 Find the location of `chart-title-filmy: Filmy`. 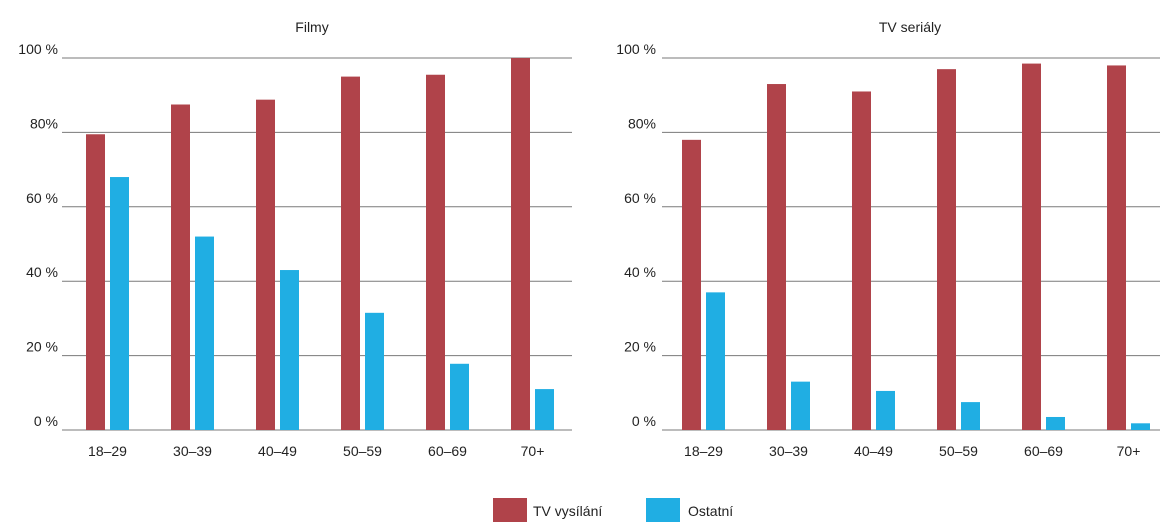

chart-title-filmy: Filmy is located at coordinates (311, 27).